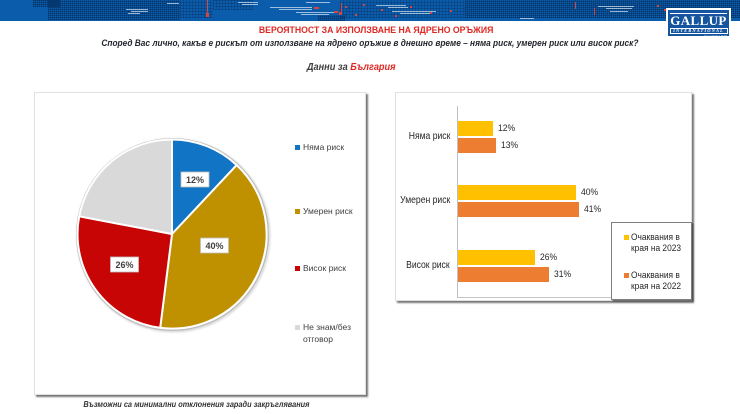 This screenshot has height=414, width=740. I want to click on svg-text: 26%, so click(124, 265).